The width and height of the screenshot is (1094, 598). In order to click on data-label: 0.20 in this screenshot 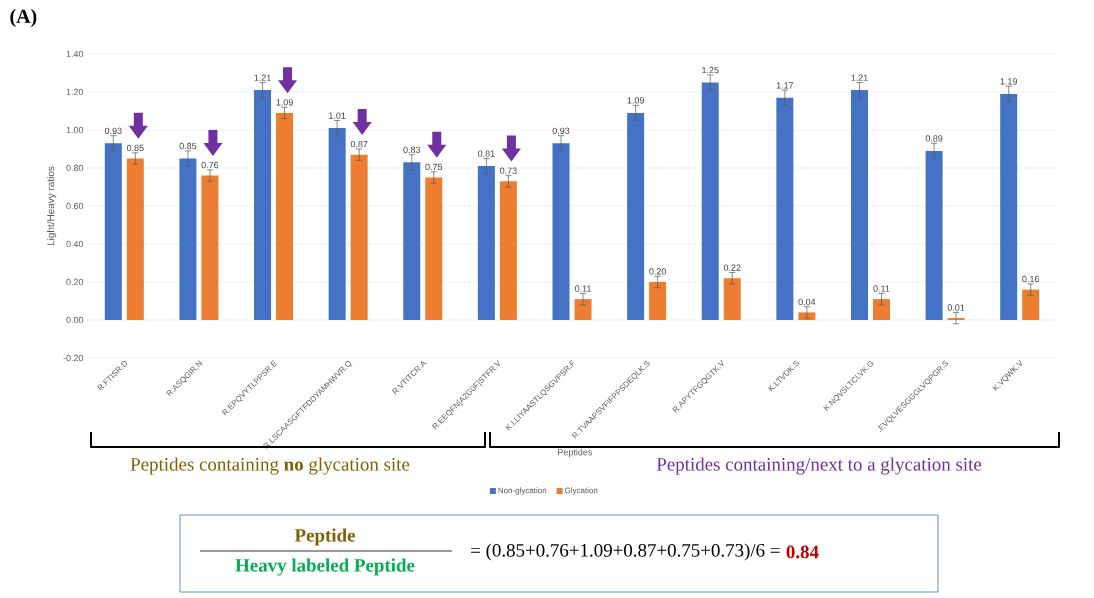, I will do `click(657, 271)`.